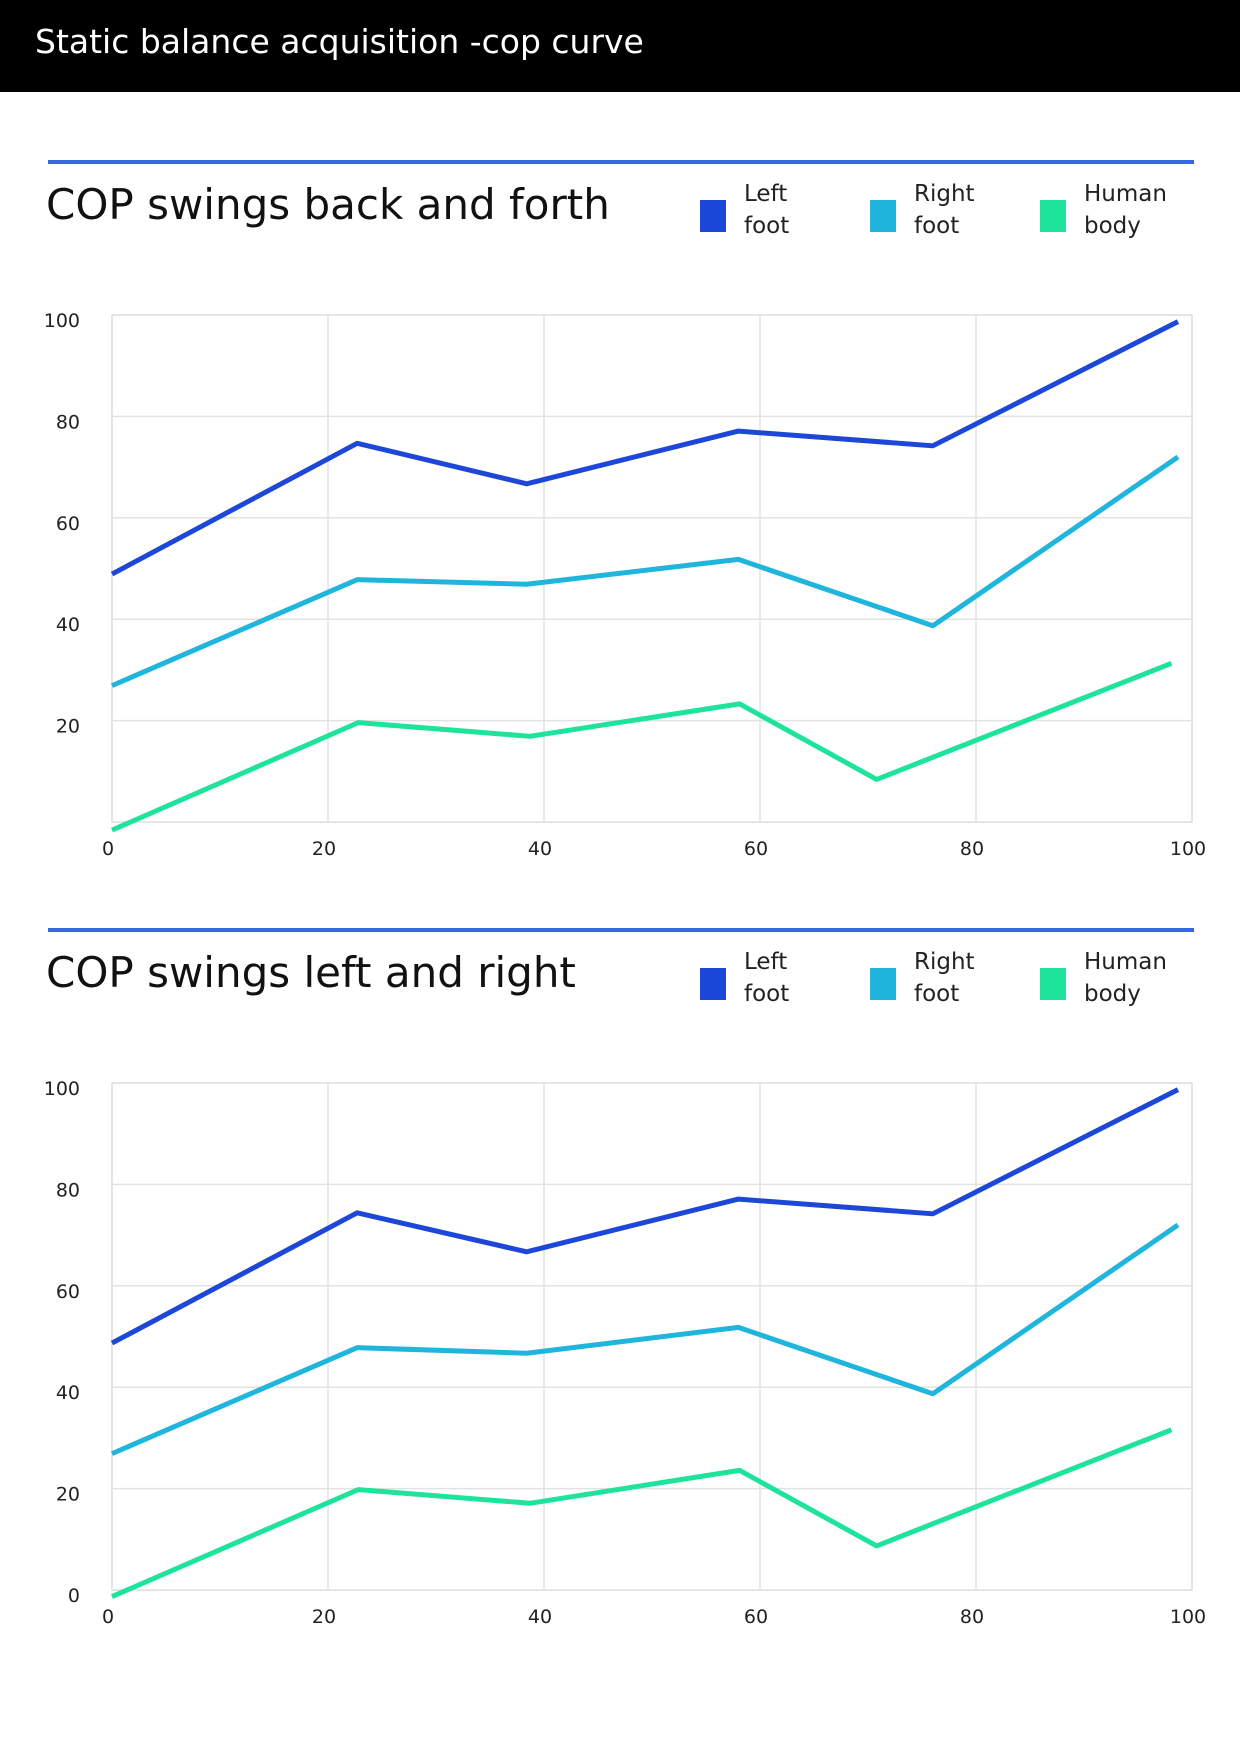  Describe the element at coordinates (74, 1596) in the screenshot. I see `y-tick-label: 0` at that location.